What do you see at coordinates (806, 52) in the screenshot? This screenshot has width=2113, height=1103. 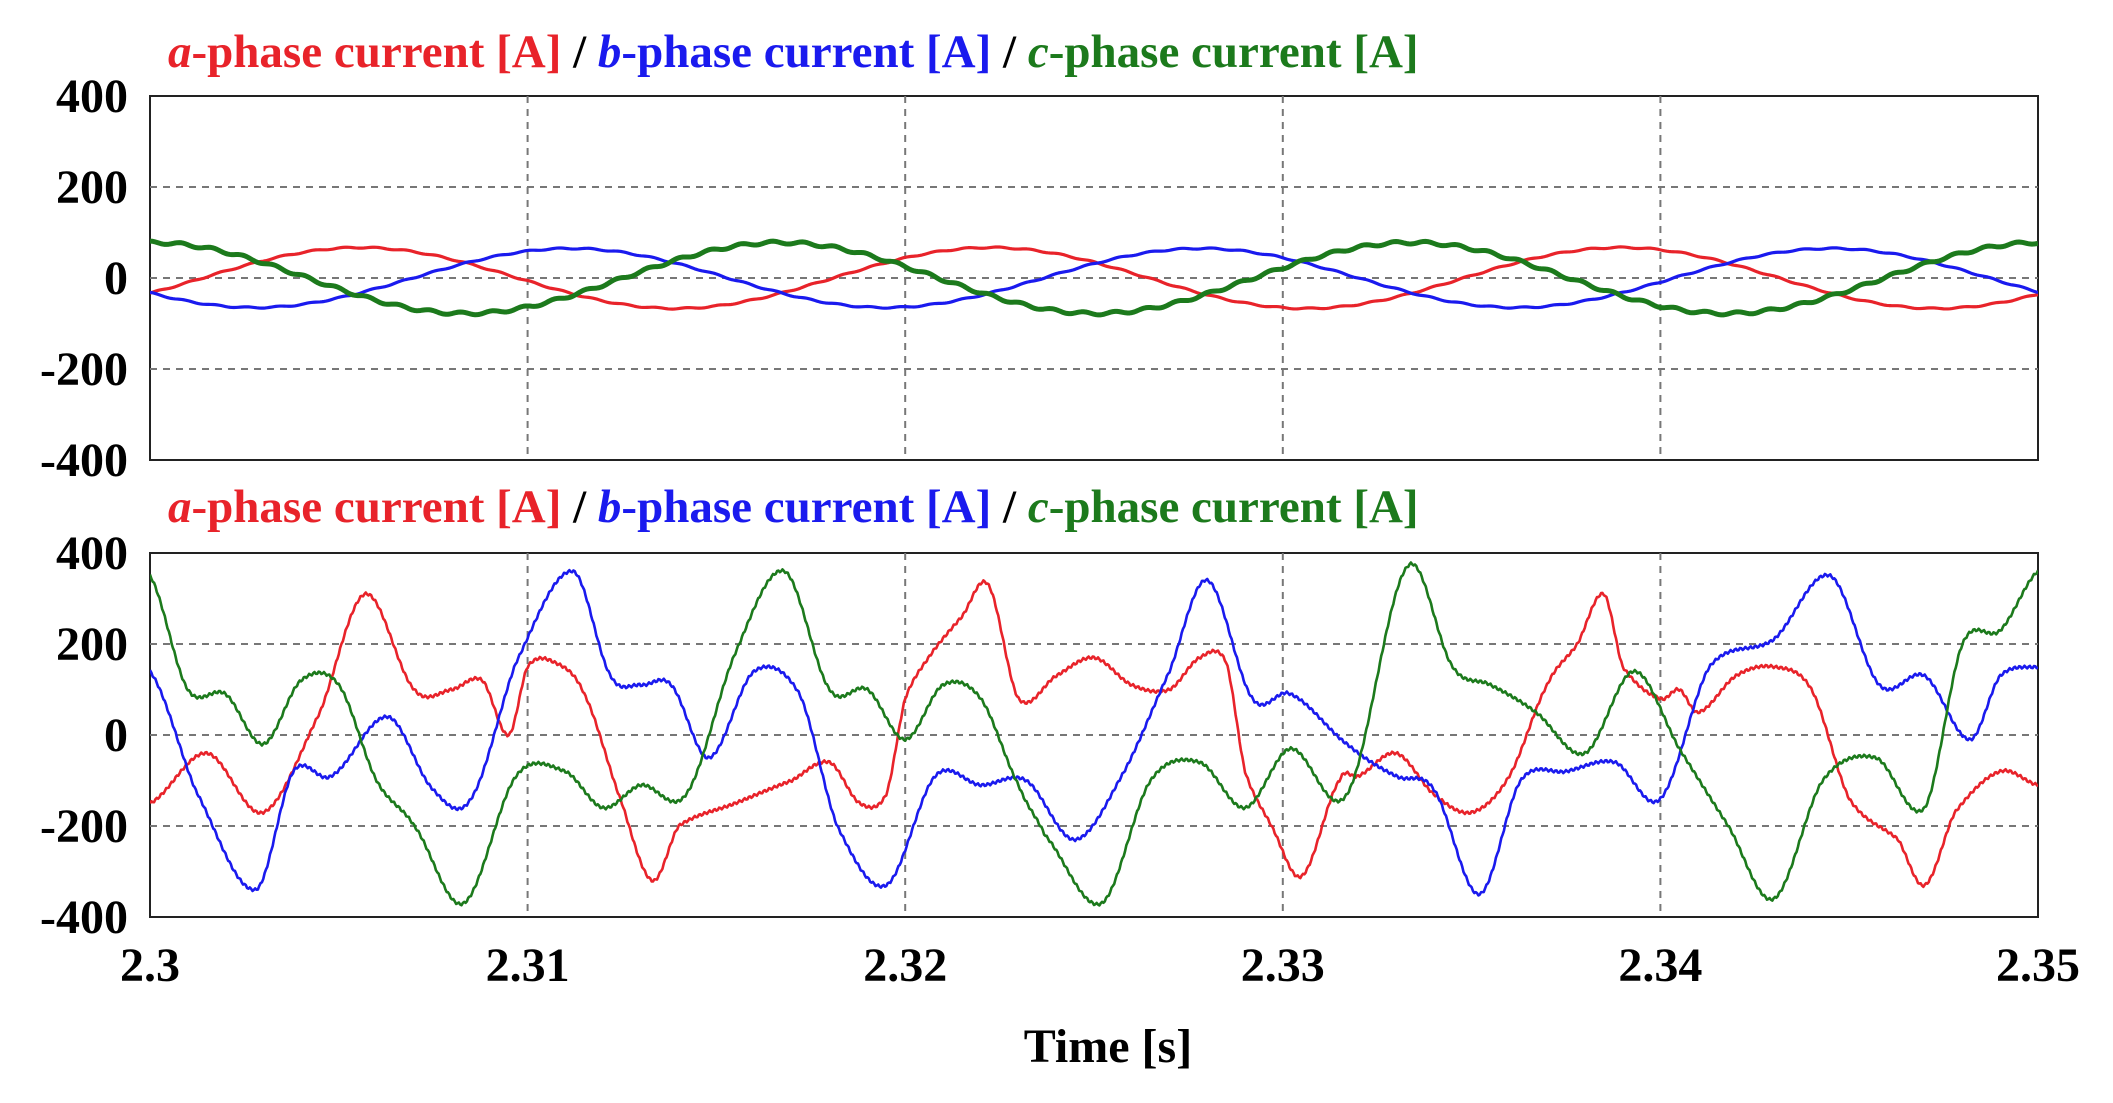 I see `top-legend-b-label: -phase current [A]` at bounding box center [806, 52].